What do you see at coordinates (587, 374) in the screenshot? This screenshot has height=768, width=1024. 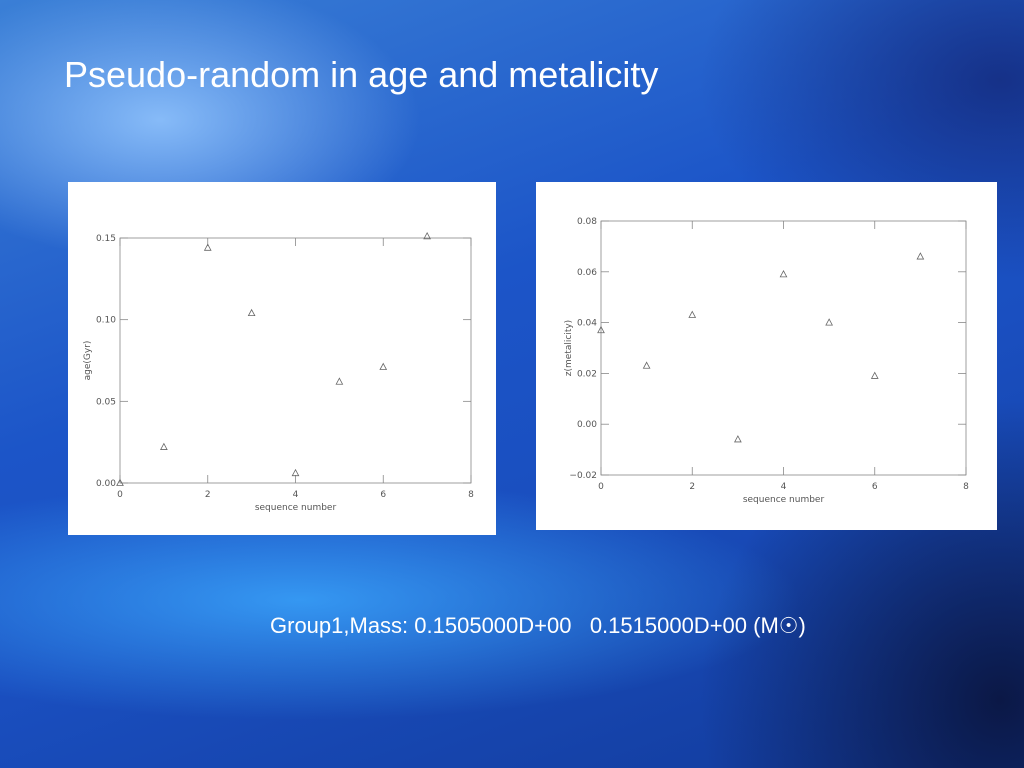 I see `y-tick-label: 0.02` at bounding box center [587, 374].